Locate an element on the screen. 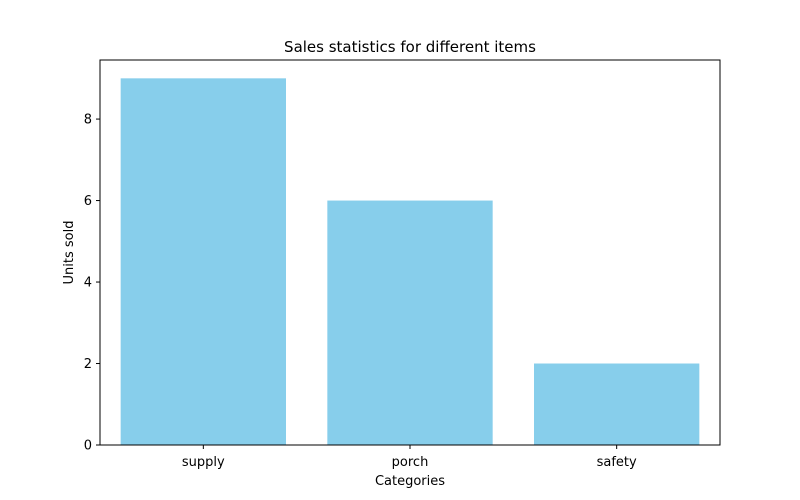  y-tick-label: 8 is located at coordinates (88, 120).